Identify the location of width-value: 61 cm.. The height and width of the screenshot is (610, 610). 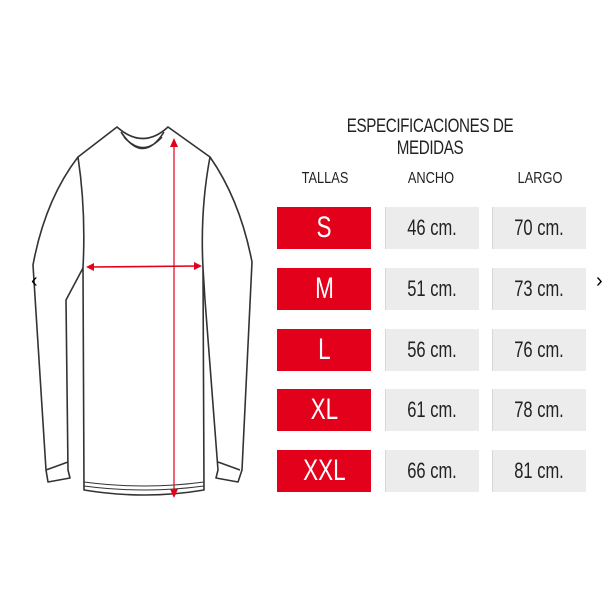
(432, 409).